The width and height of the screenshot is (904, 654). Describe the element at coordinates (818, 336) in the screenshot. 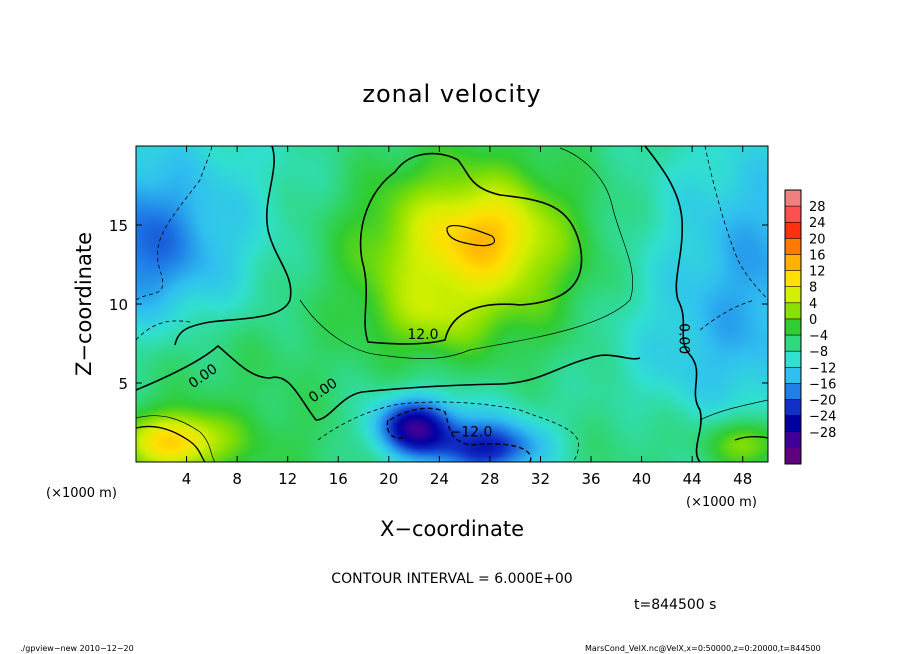

I see `colorbar-label: −4` at that location.